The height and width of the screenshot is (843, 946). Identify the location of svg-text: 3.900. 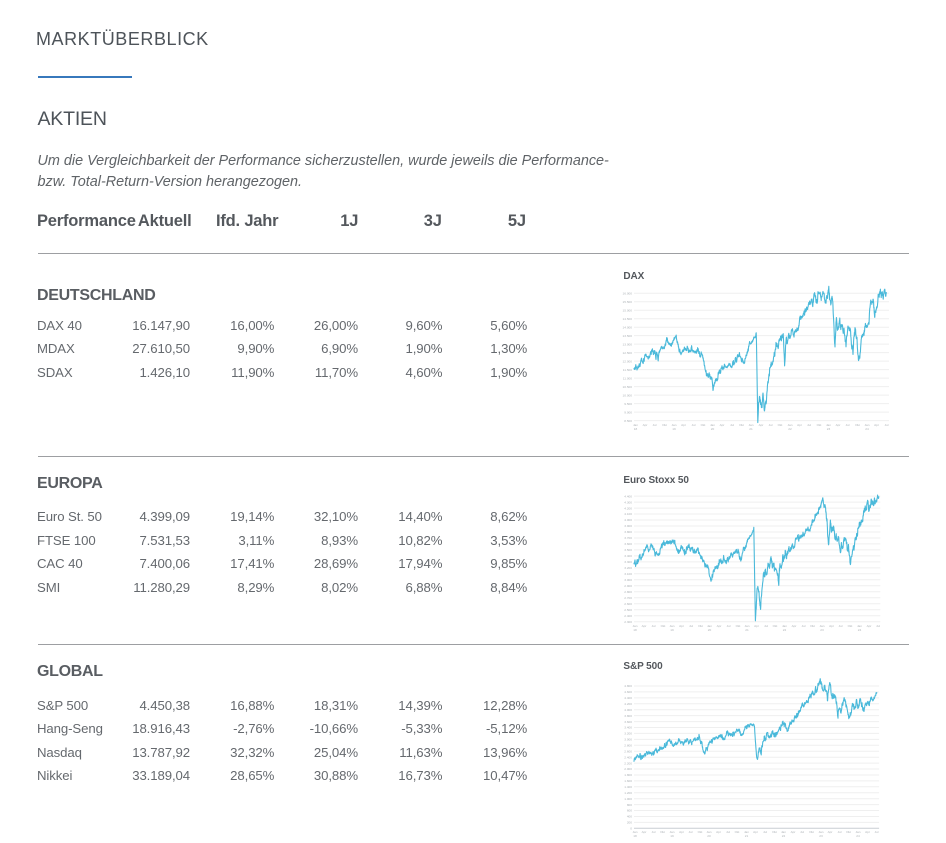
(628, 526).